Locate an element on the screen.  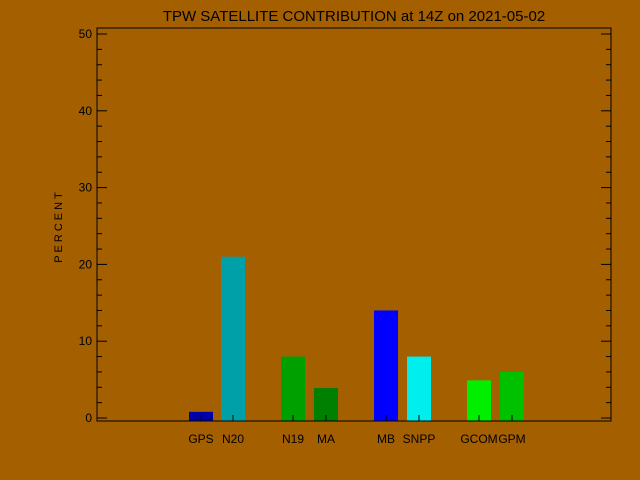
bar-snpp is located at coordinates (419, 388).